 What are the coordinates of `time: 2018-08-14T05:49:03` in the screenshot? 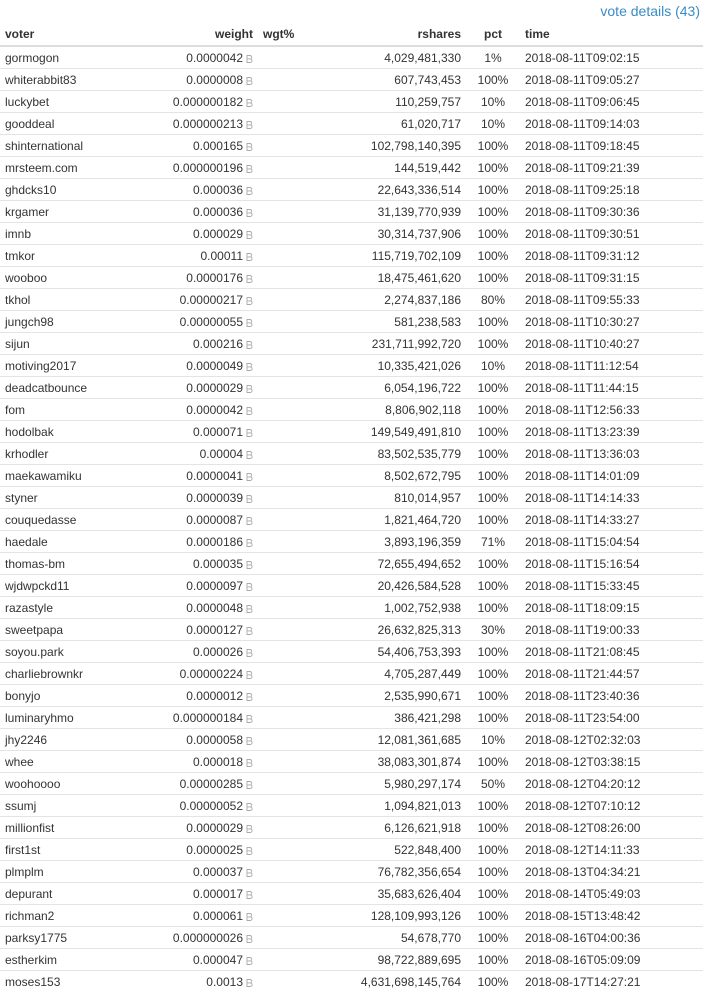 It's located at (611, 893).